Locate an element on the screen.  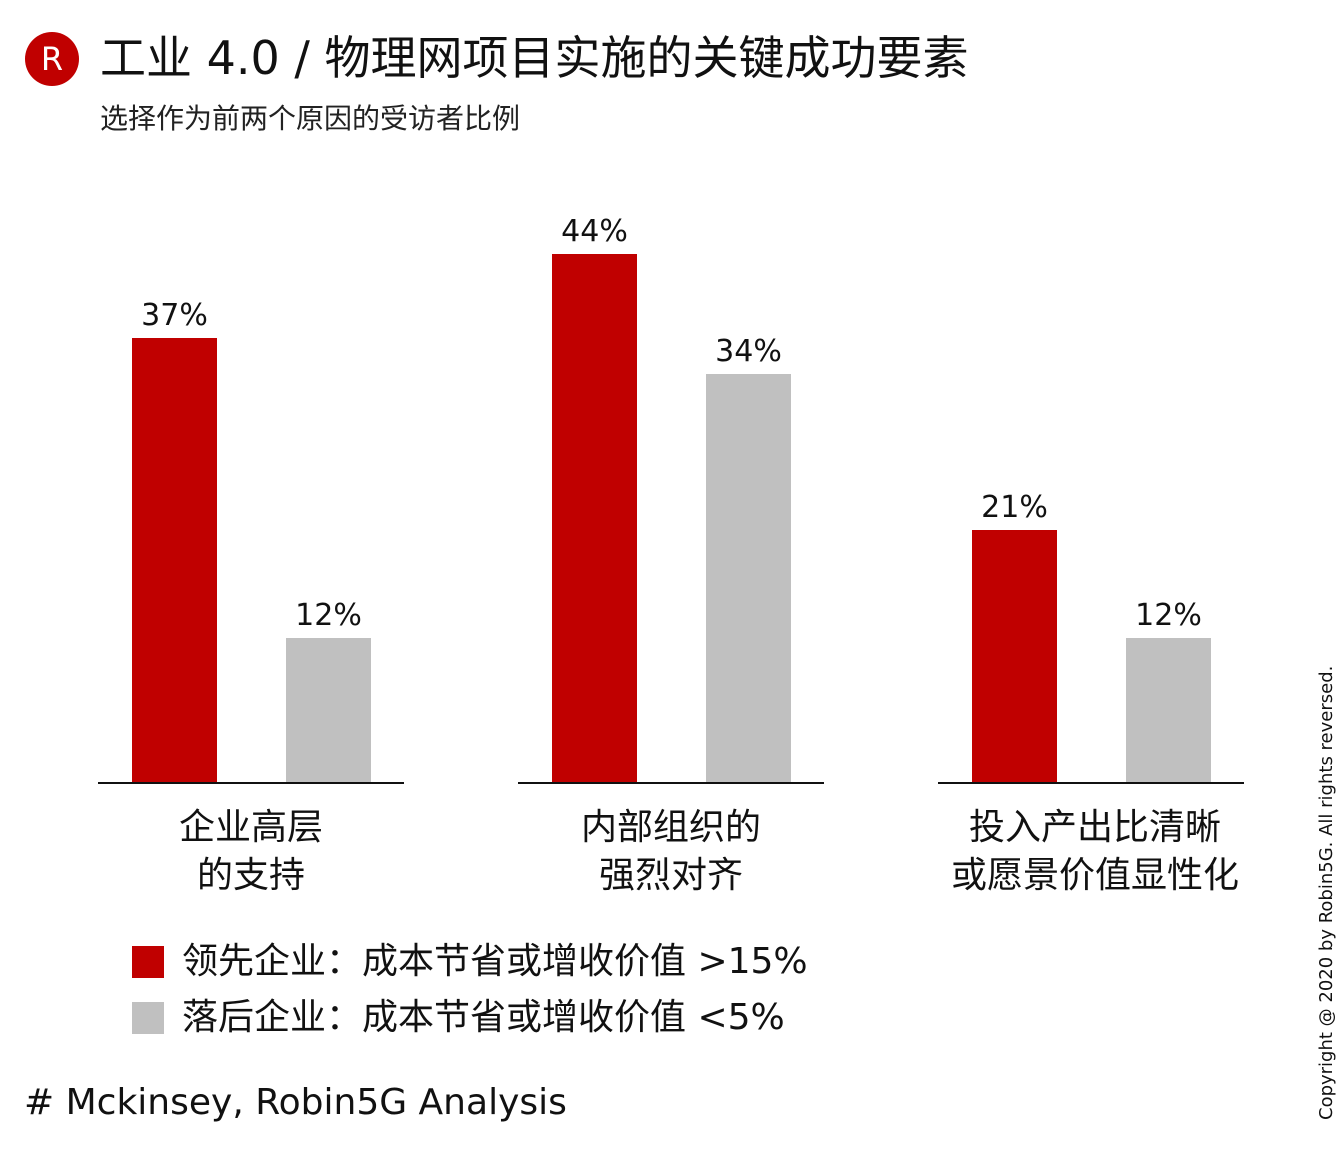
data-label-leading-2: 21% is located at coordinates (1014, 507).